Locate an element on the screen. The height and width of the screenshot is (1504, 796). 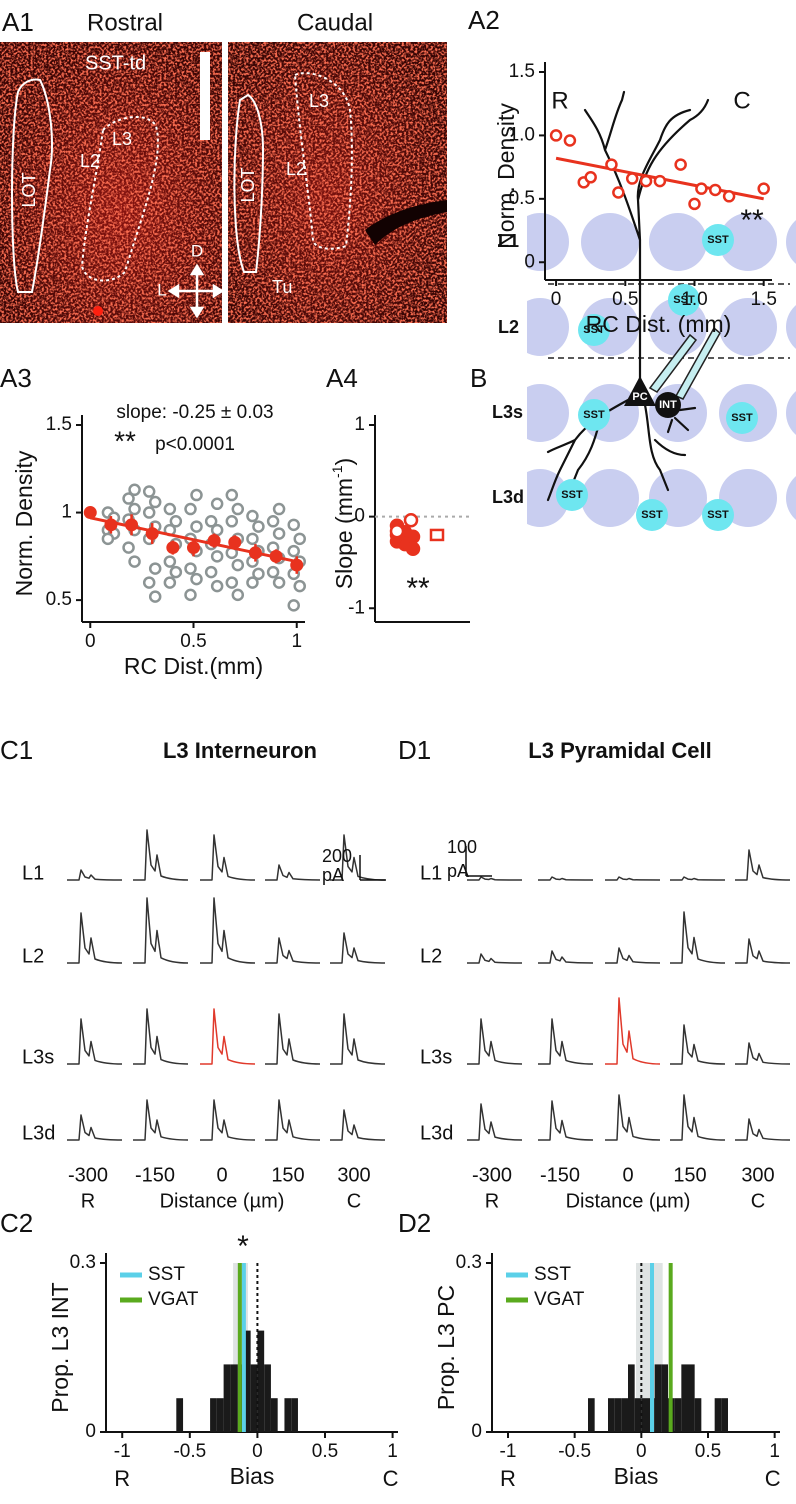
panel-label: A4 is located at coordinates (342, 378).